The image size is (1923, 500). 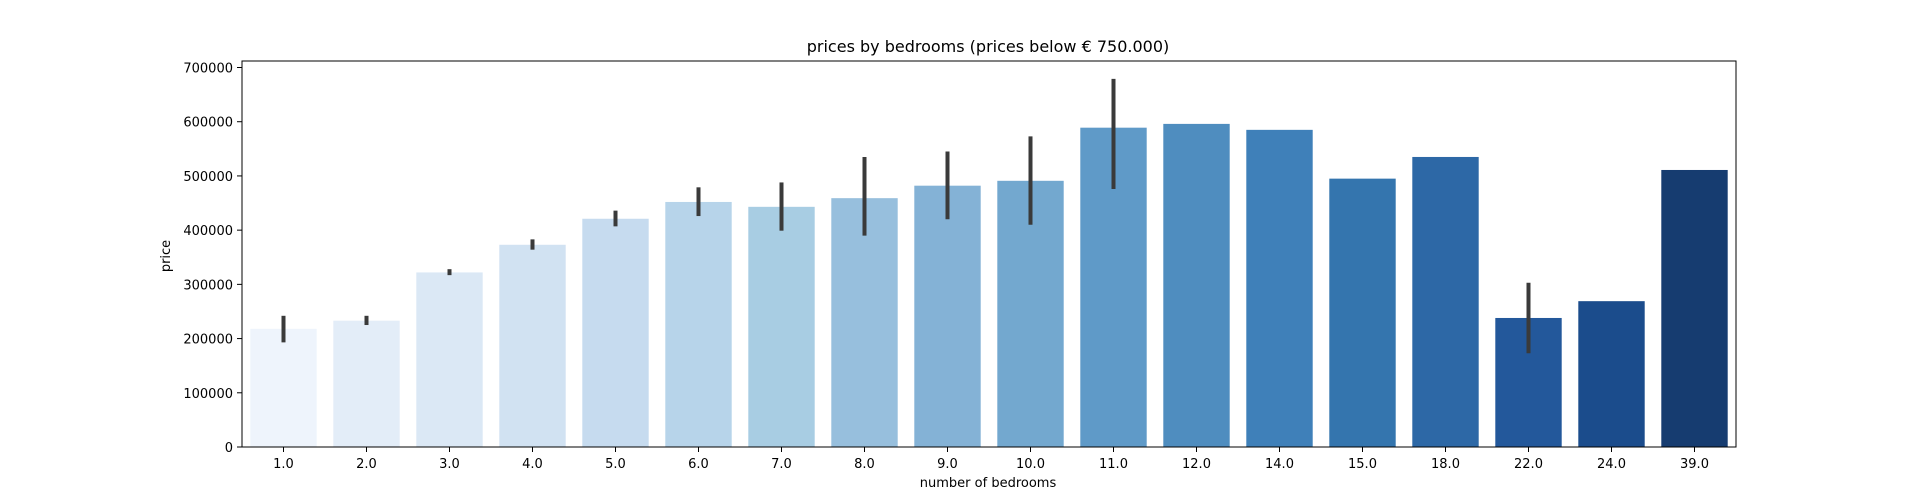 What do you see at coordinates (208, 69) in the screenshot?
I see `y-tick-label: 700000` at bounding box center [208, 69].